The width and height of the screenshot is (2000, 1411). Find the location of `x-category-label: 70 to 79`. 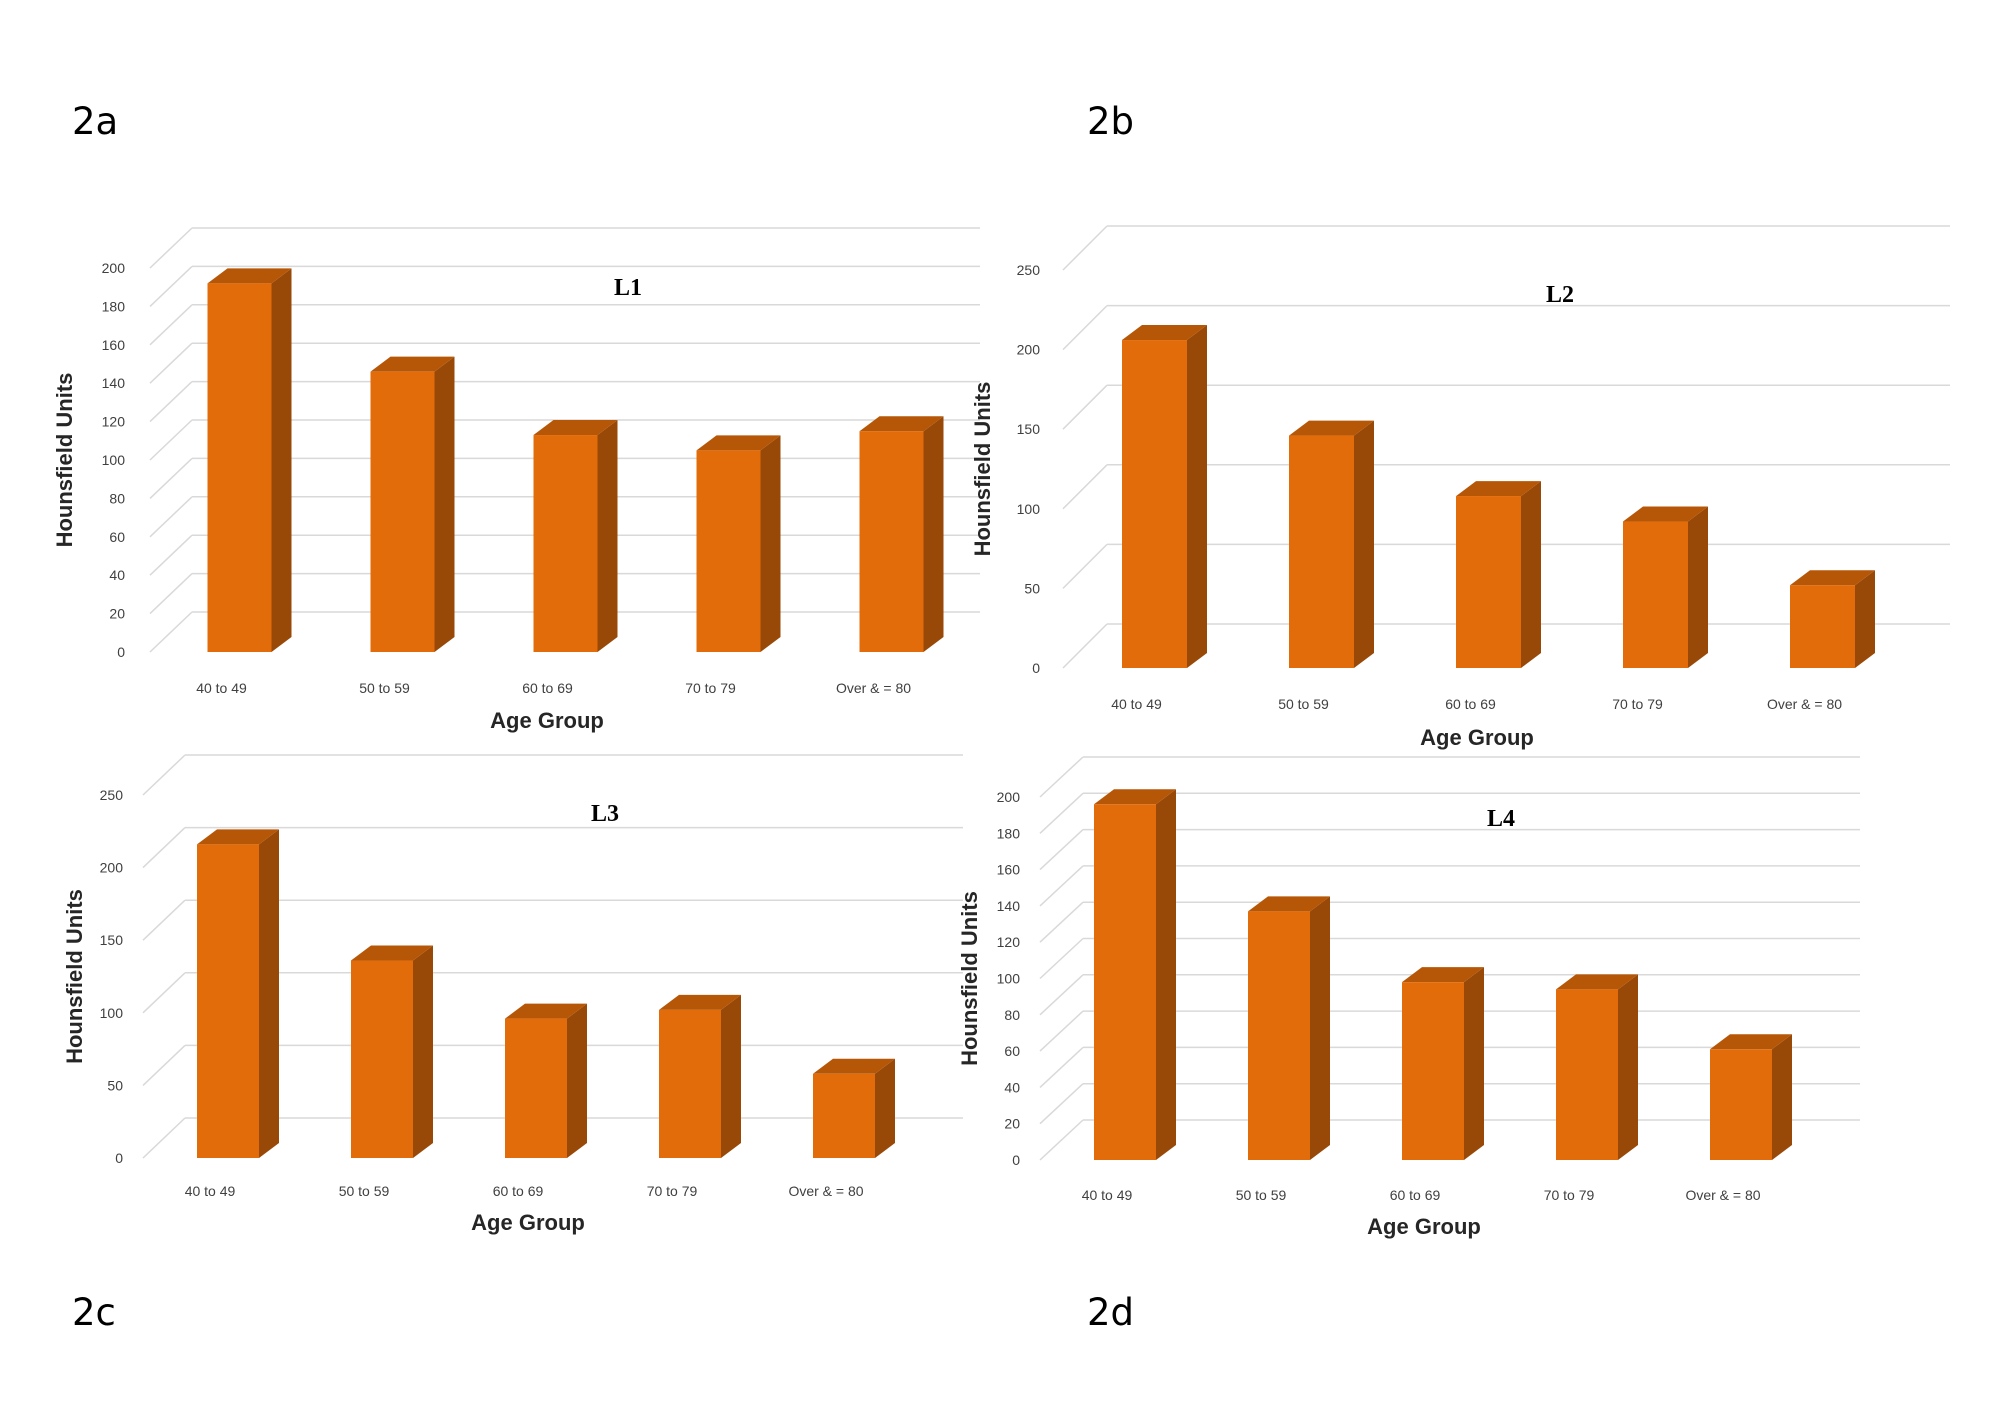

x-category-label: 70 to 79 is located at coordinates (1637, 704).